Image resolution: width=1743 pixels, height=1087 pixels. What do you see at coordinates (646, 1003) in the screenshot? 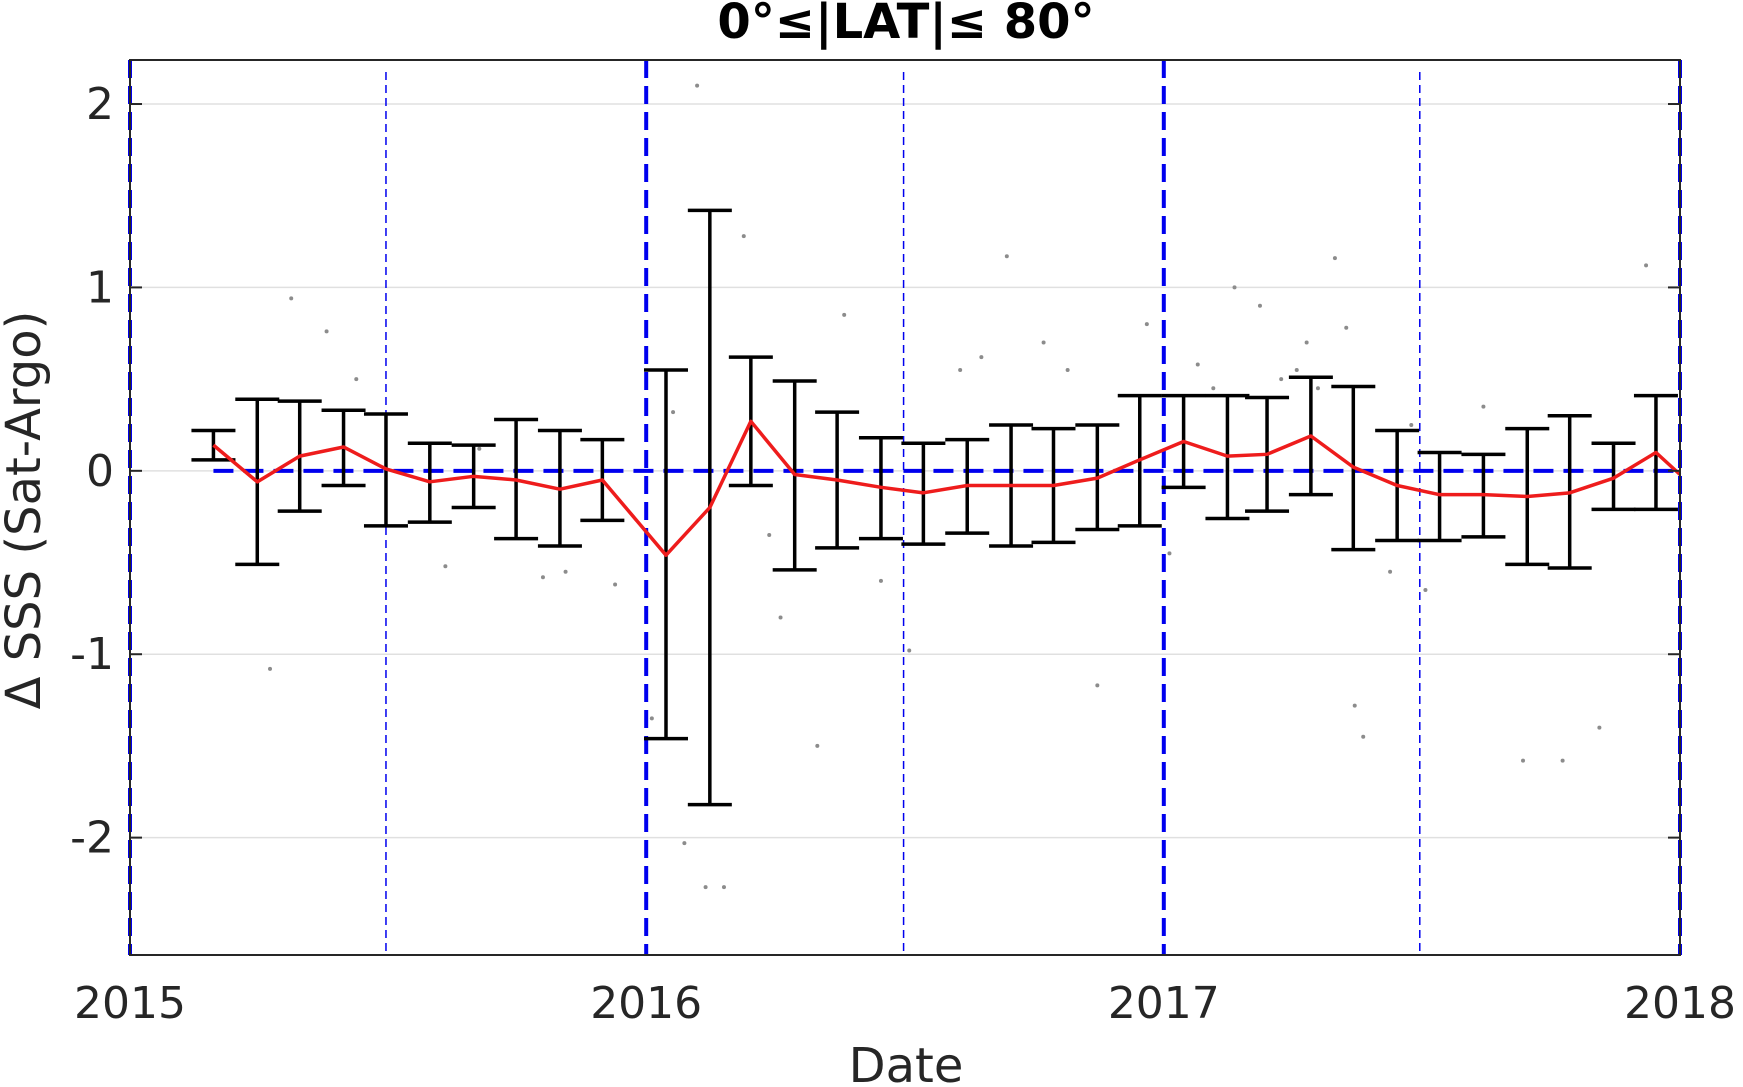
I see `x-tick-label: 2016` at bounding box center [646, 1003].